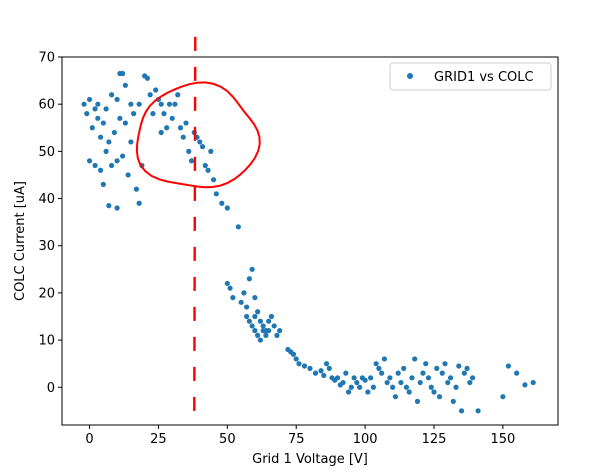 The height and width of the screenshot is (473, 611). I want to click on x-axis-ticks: 0 25 50 75 100 125 150, so click(300, 436).